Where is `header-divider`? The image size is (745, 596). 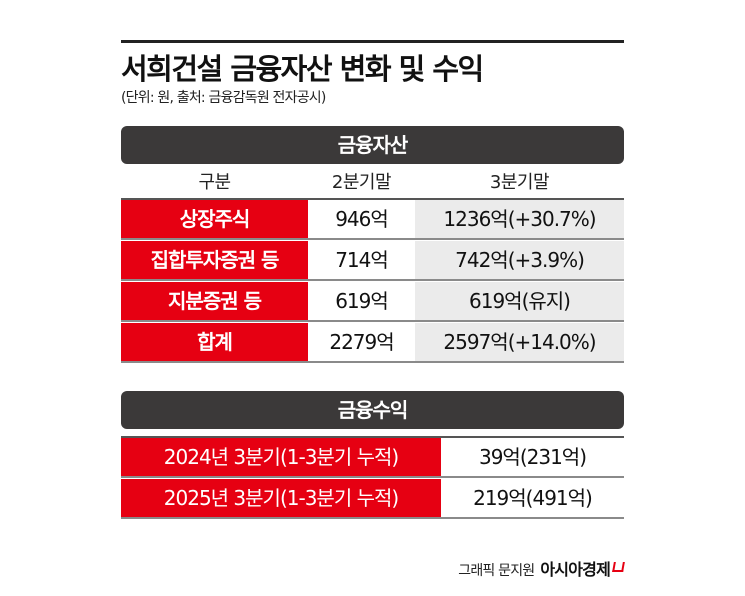 header-divider is located at coordinates (372, 199).